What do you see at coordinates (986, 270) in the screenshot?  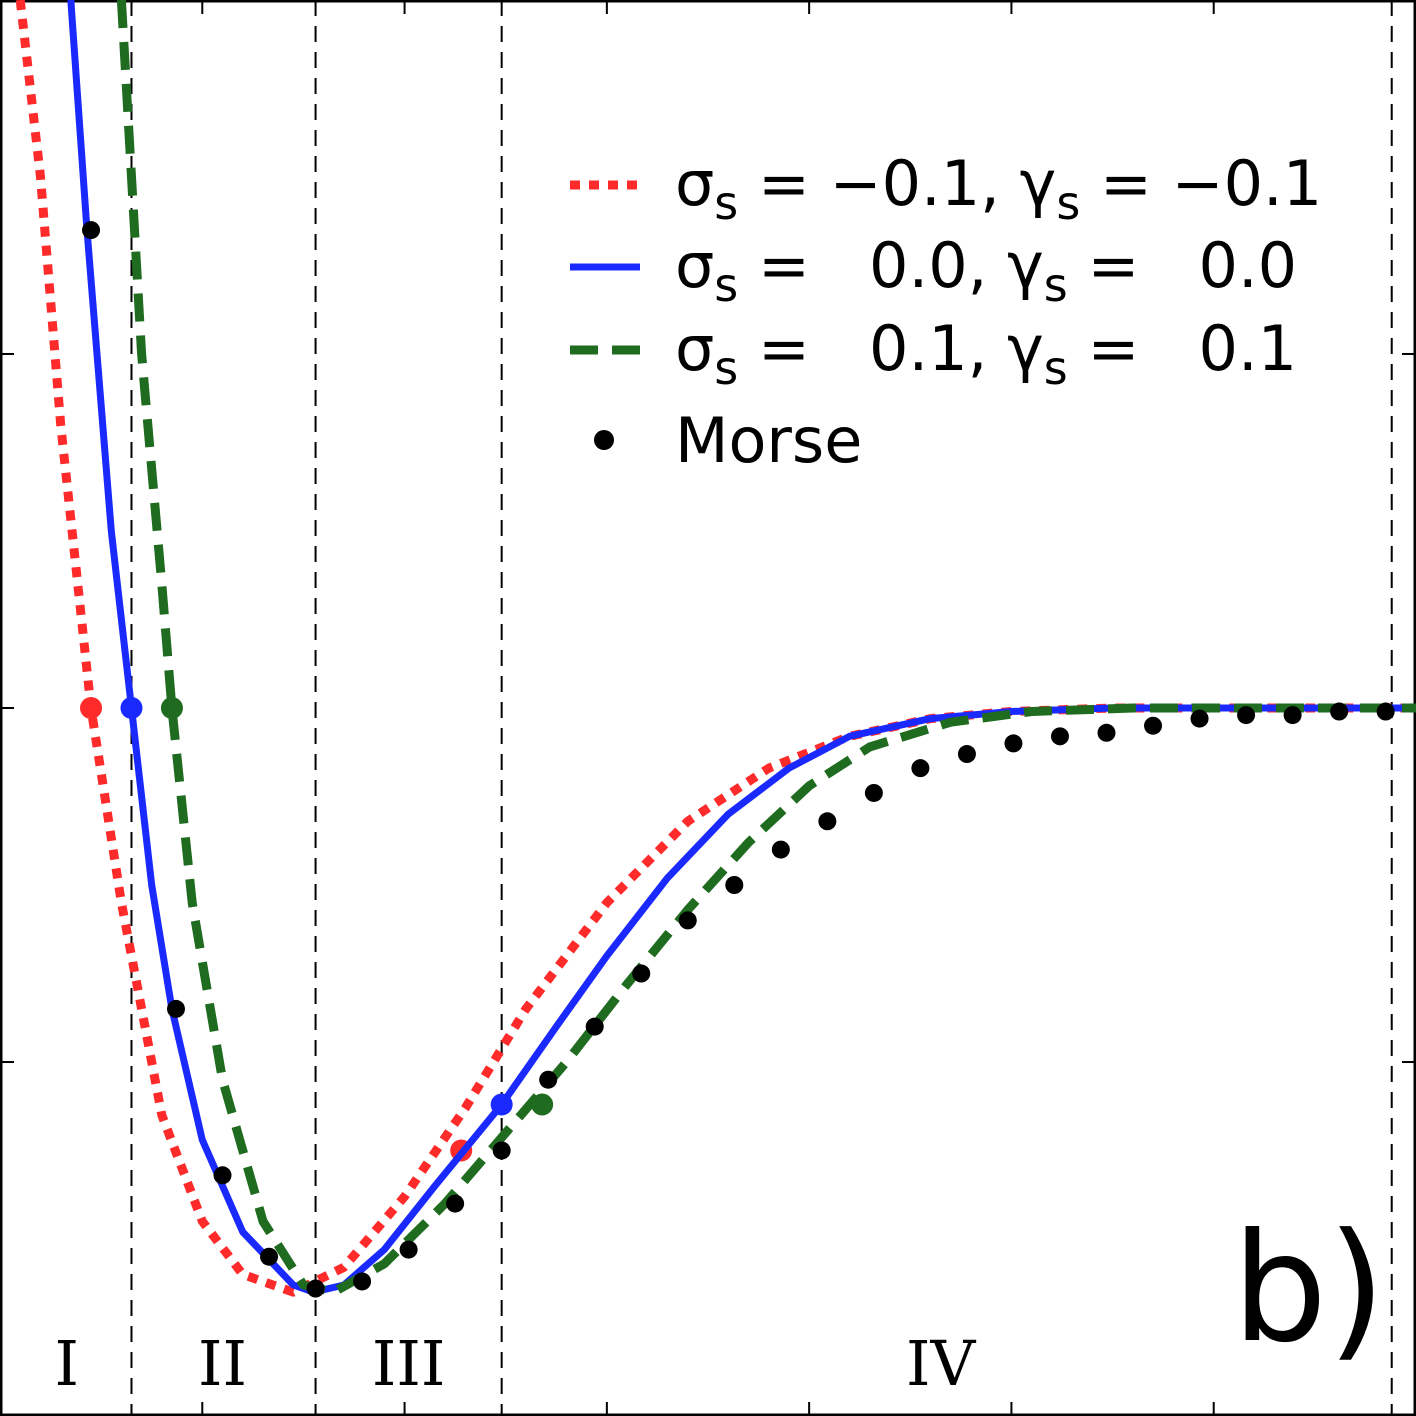 I see `legend-entry-blue: σs = 0.0, γs = 0.0` at bounding box center [986, 270].